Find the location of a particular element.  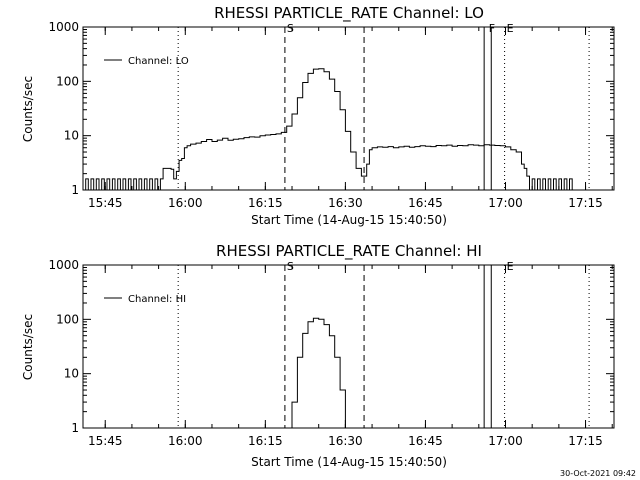

panel-hi-title: RHESSI PARTICLE_RATE Channel: HI is located at coordinates (349, 251).